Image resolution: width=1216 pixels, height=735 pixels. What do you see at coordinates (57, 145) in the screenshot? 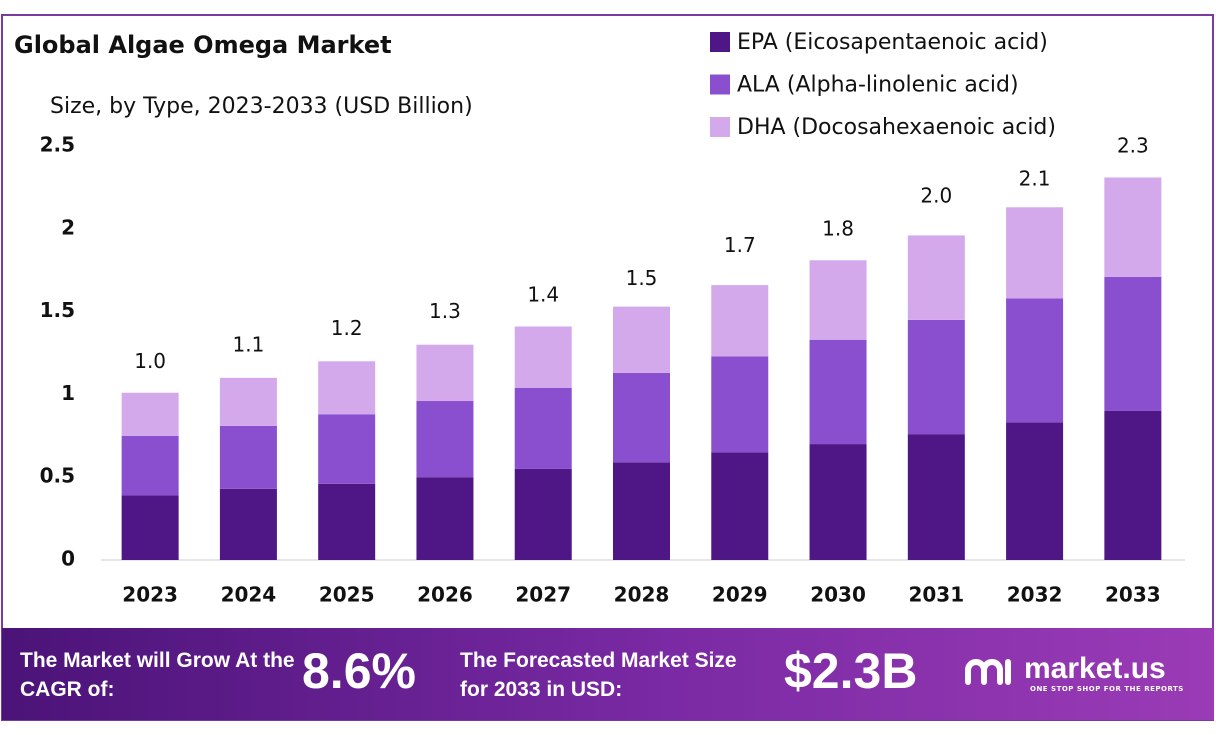
I see `y-tick-label: 2.5` at bounding box center [57, 145].